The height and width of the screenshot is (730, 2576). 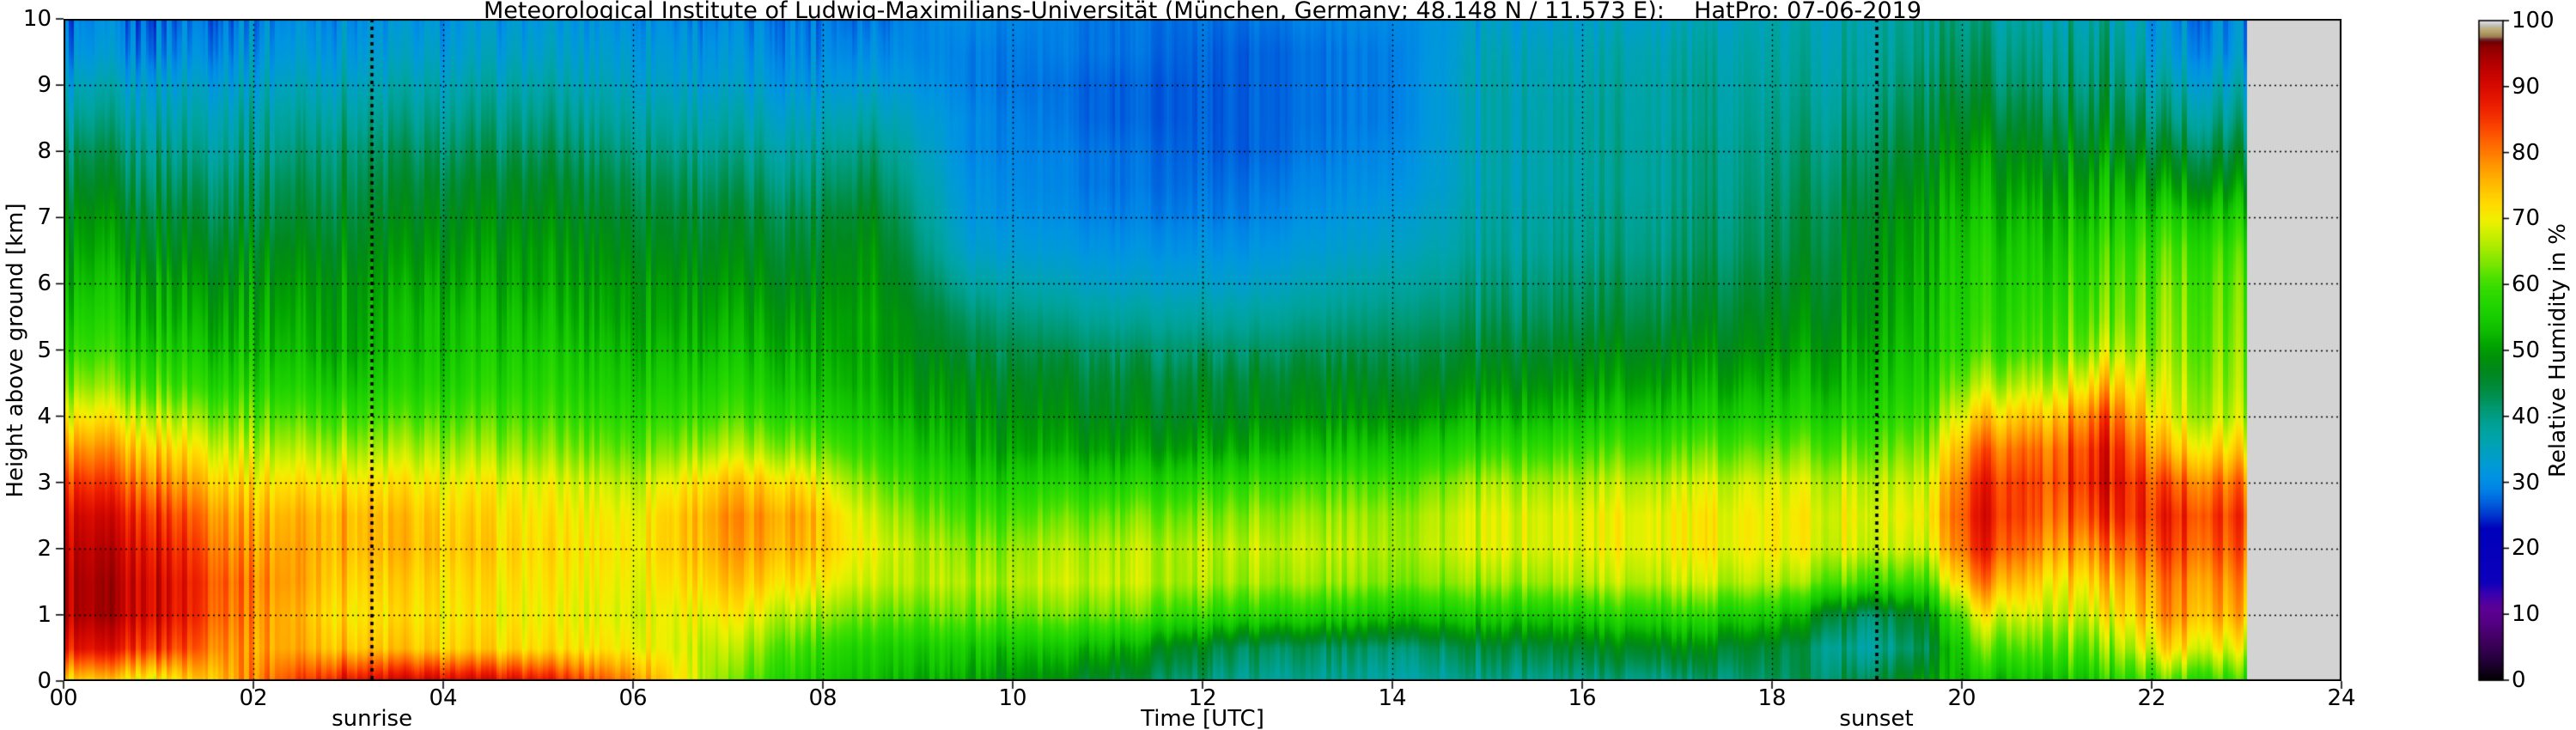 What do you see at coordinates (443, 698) in the screenshot?
I see `x-tick-label: 04` at bounding box center [443, 698].